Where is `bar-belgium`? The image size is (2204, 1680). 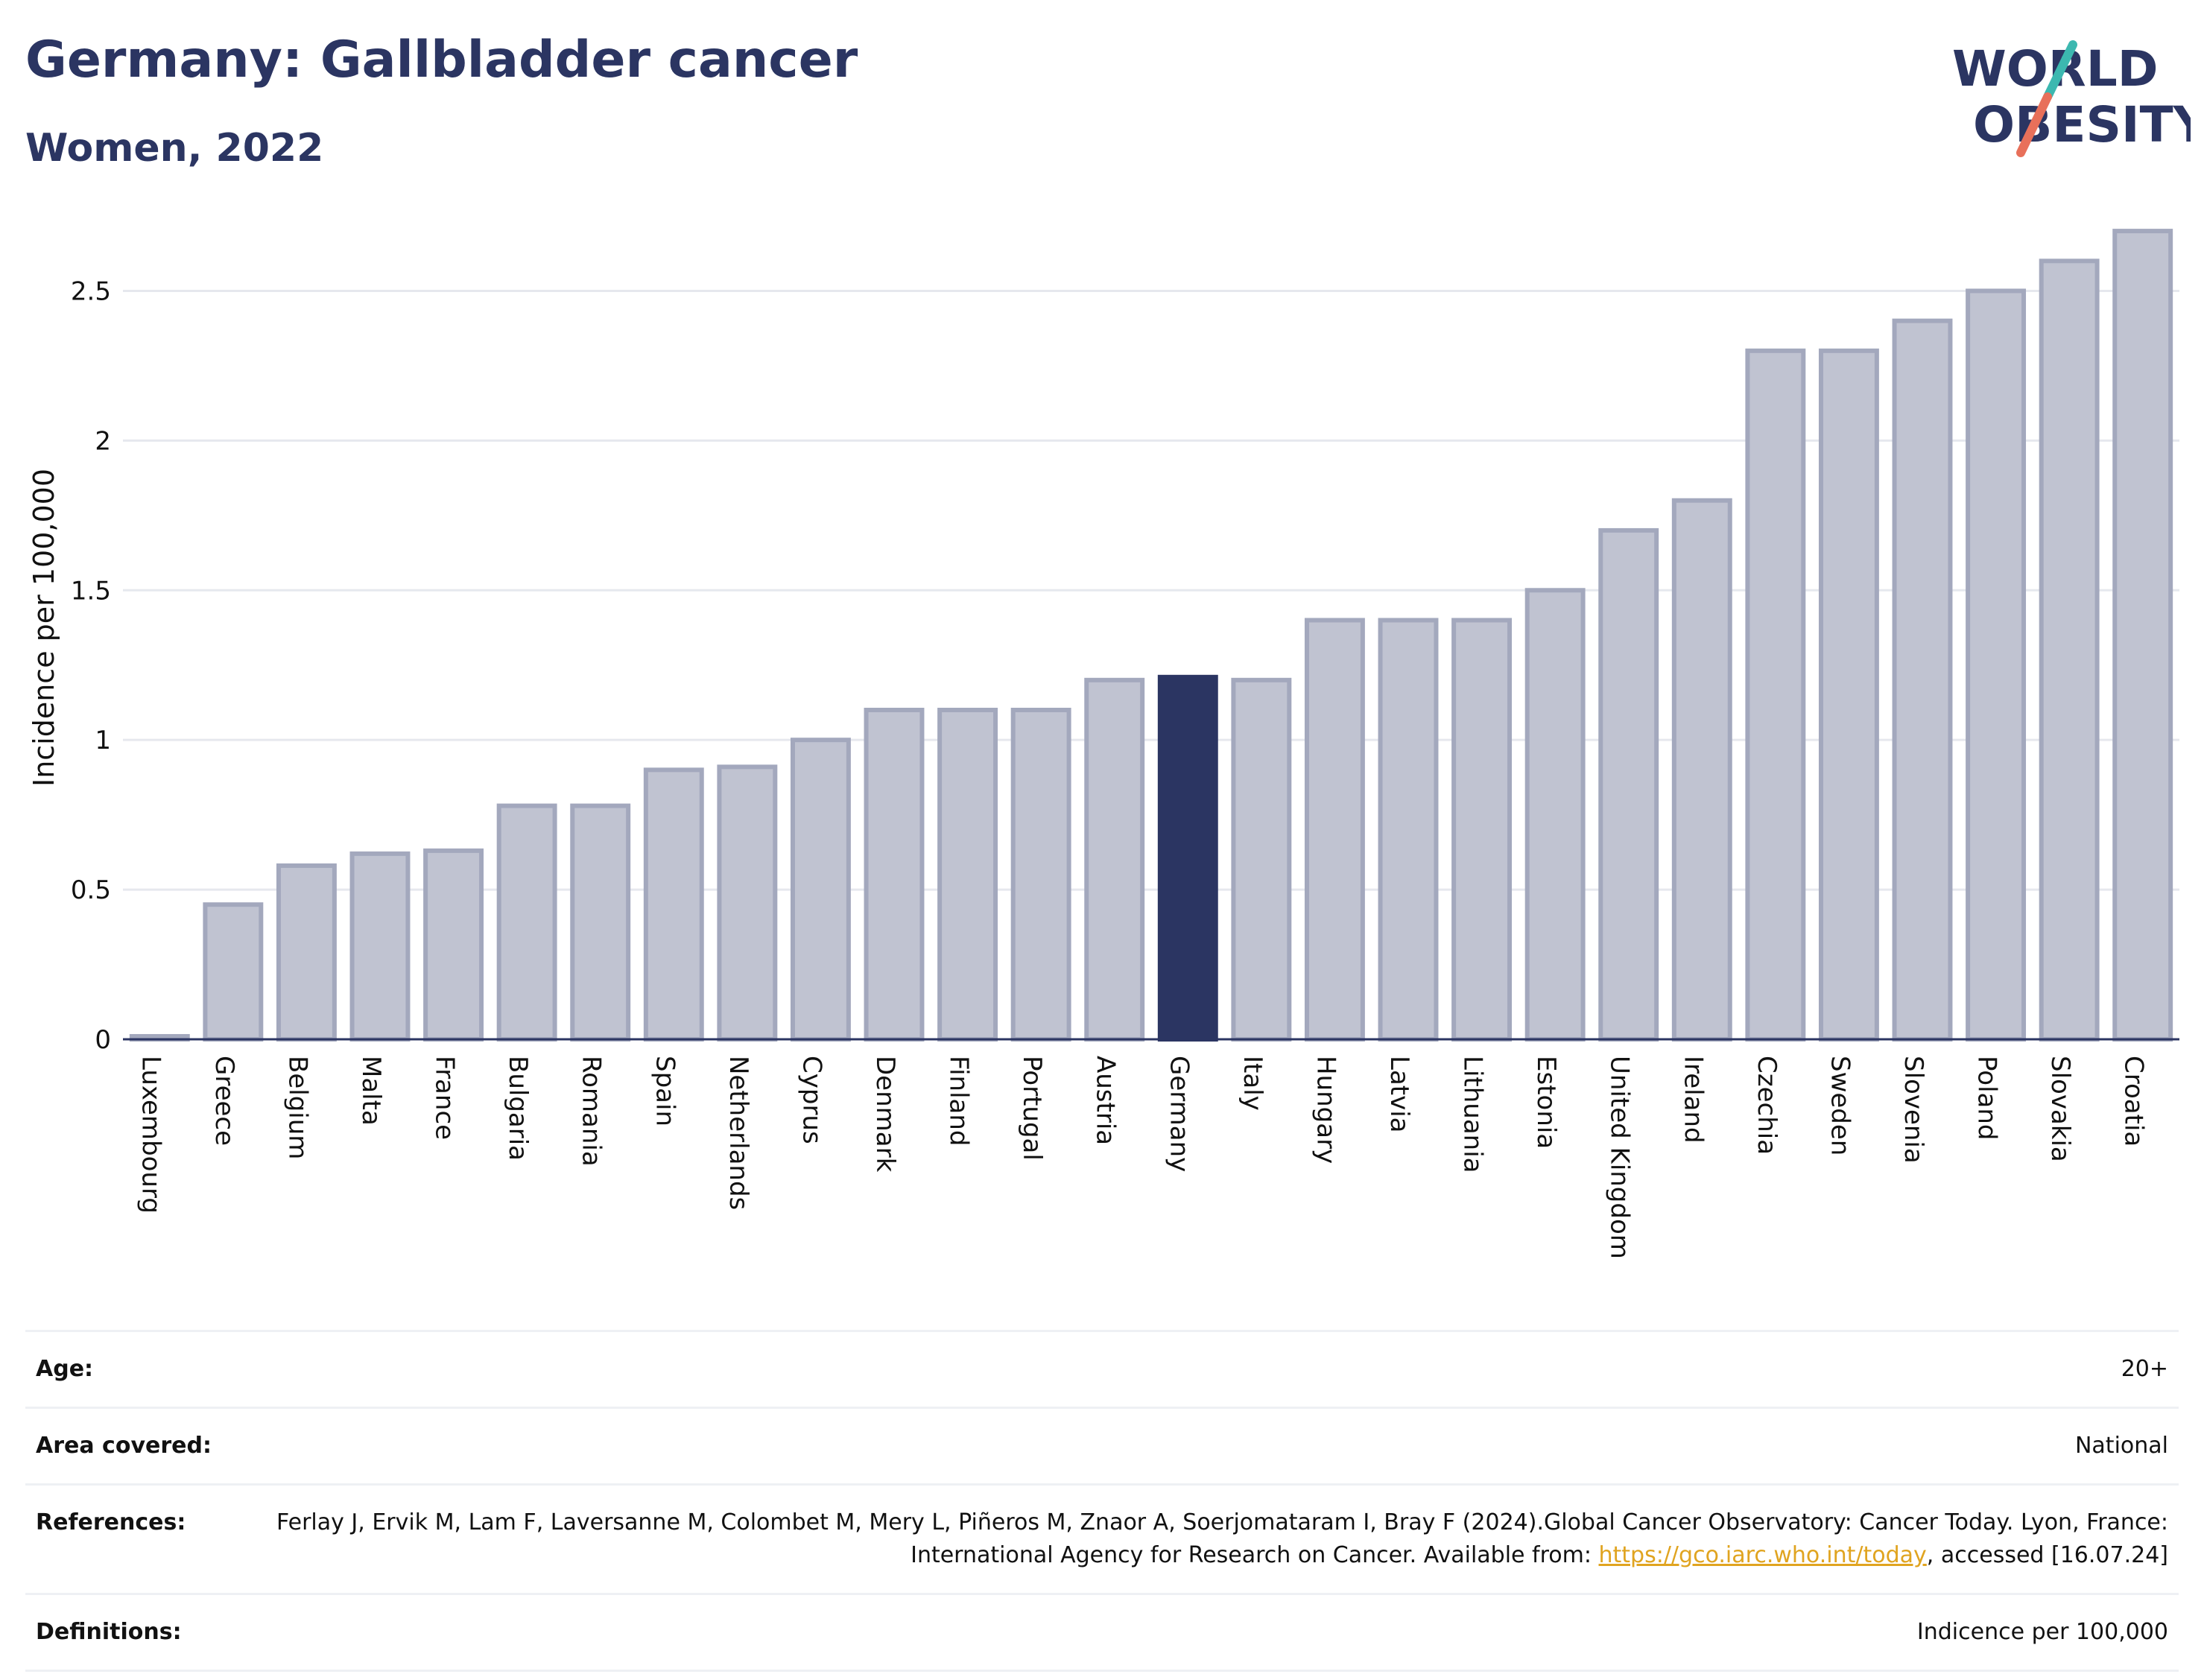 bar-belgium is located at coordinates (306, 952).